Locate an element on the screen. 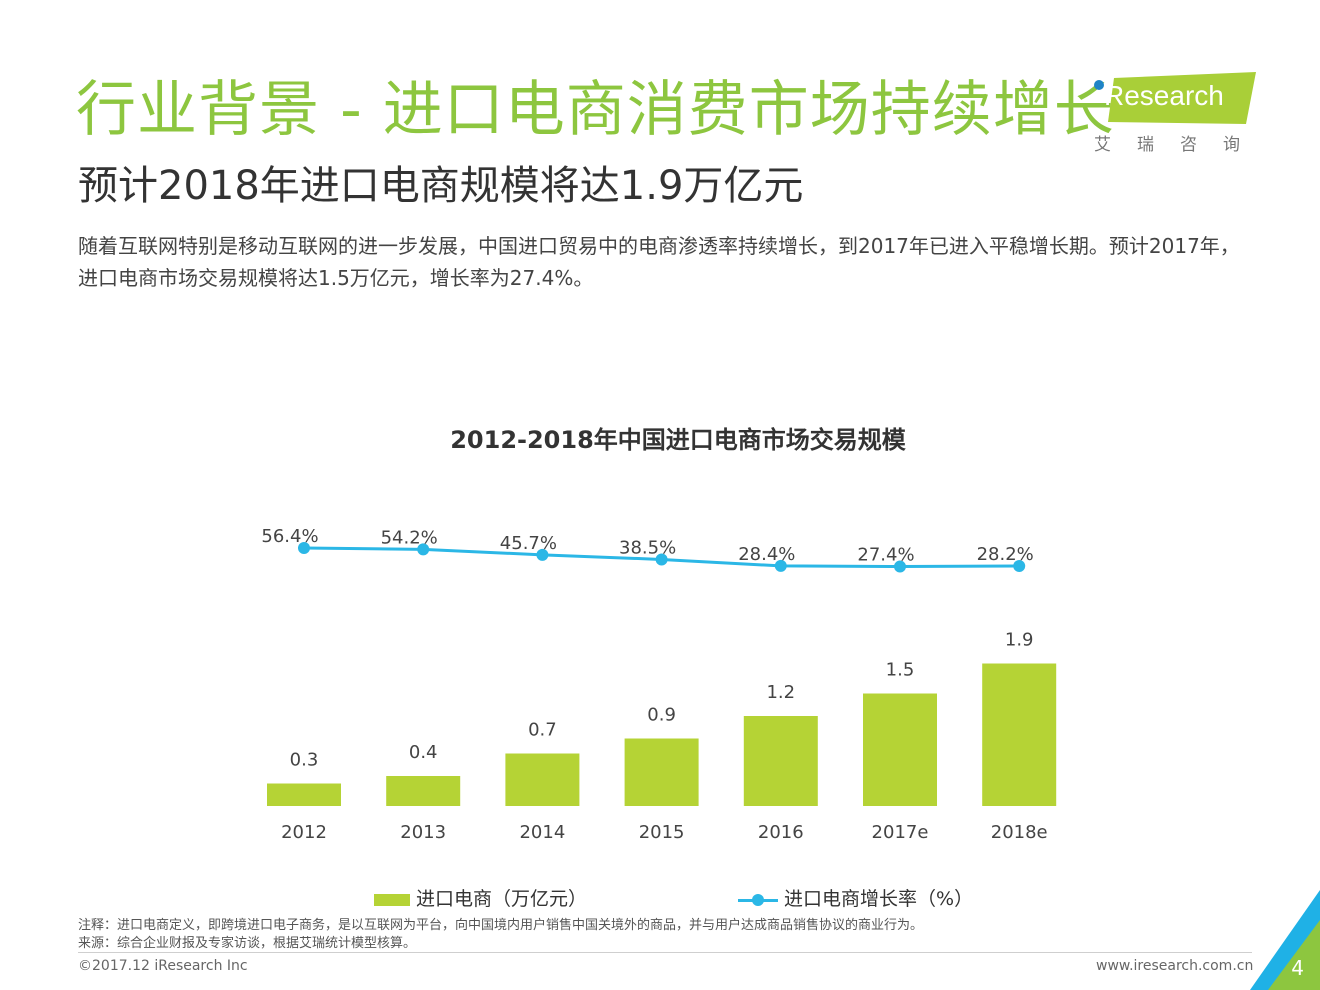 This screenshot has width=1320, height=990. page-title: 行业背景 - 进口电商消费市场持续增长 is located at coordinates (595, 110).